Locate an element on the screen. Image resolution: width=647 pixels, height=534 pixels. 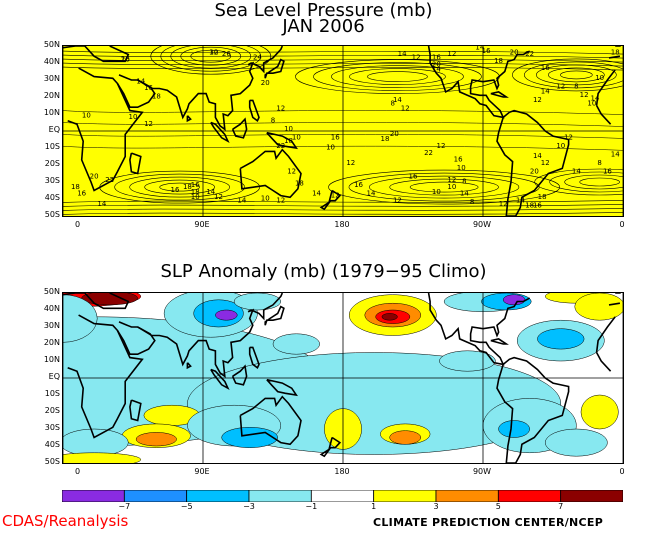
spac-high-contour is located at coordinates (444, 187).